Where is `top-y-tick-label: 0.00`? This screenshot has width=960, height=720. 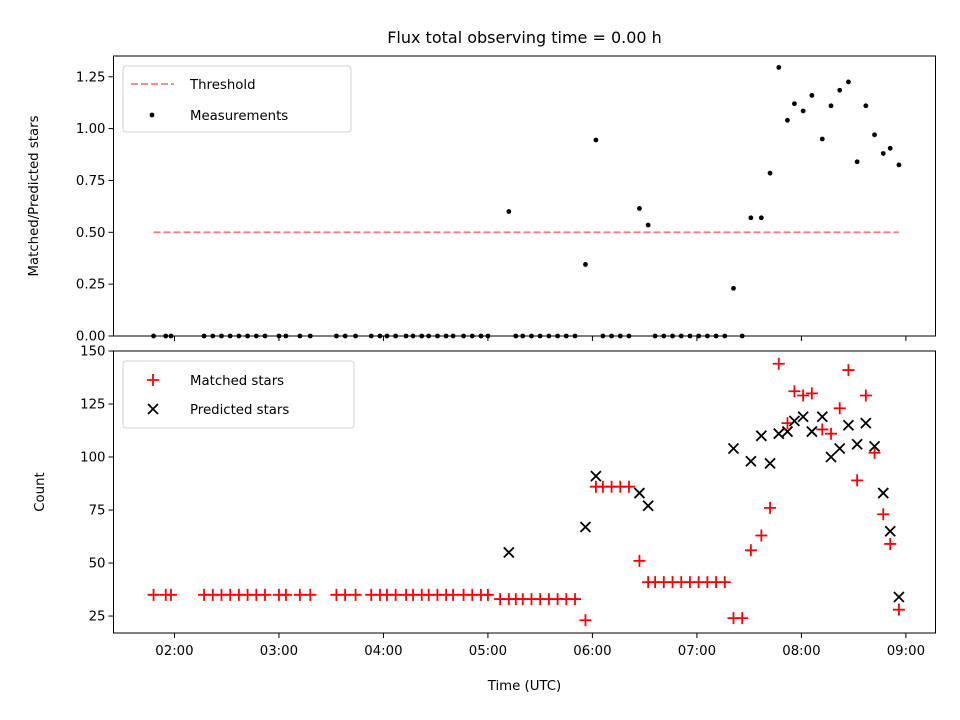 top-y-tick-label: 0.00 is located at coordinates (91, 337).